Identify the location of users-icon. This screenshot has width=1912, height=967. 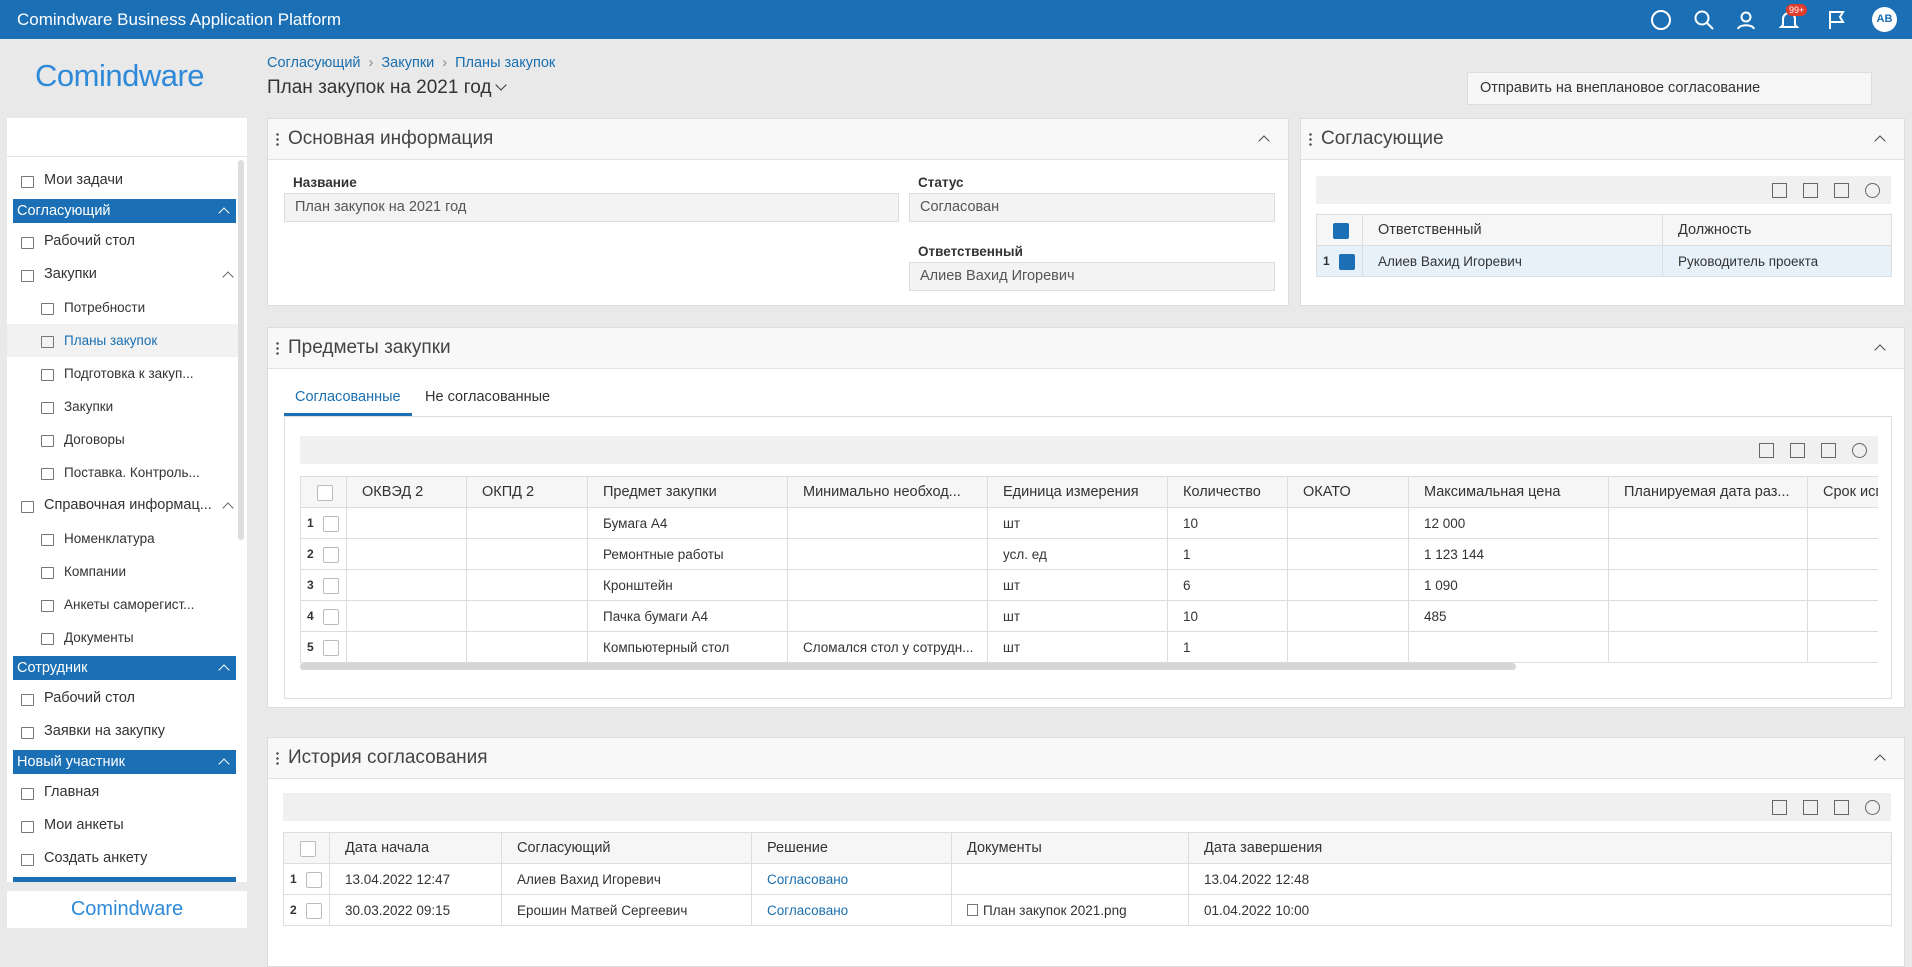
(1747, 20).